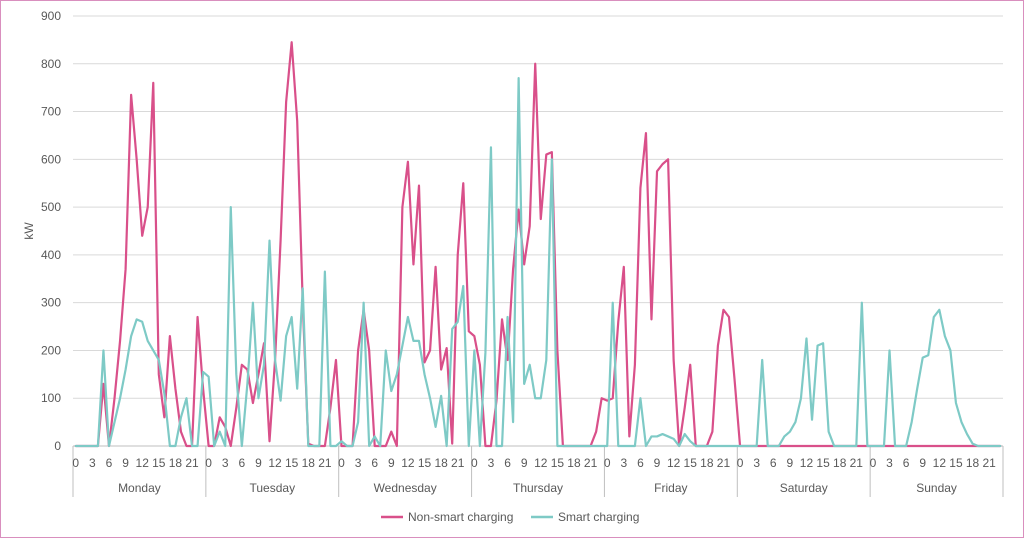 This screenshot has width=1024, height=538. Describe the element at coordinates (51, 159) in the screenshot. I see `y-tick-label: 600` at that location.